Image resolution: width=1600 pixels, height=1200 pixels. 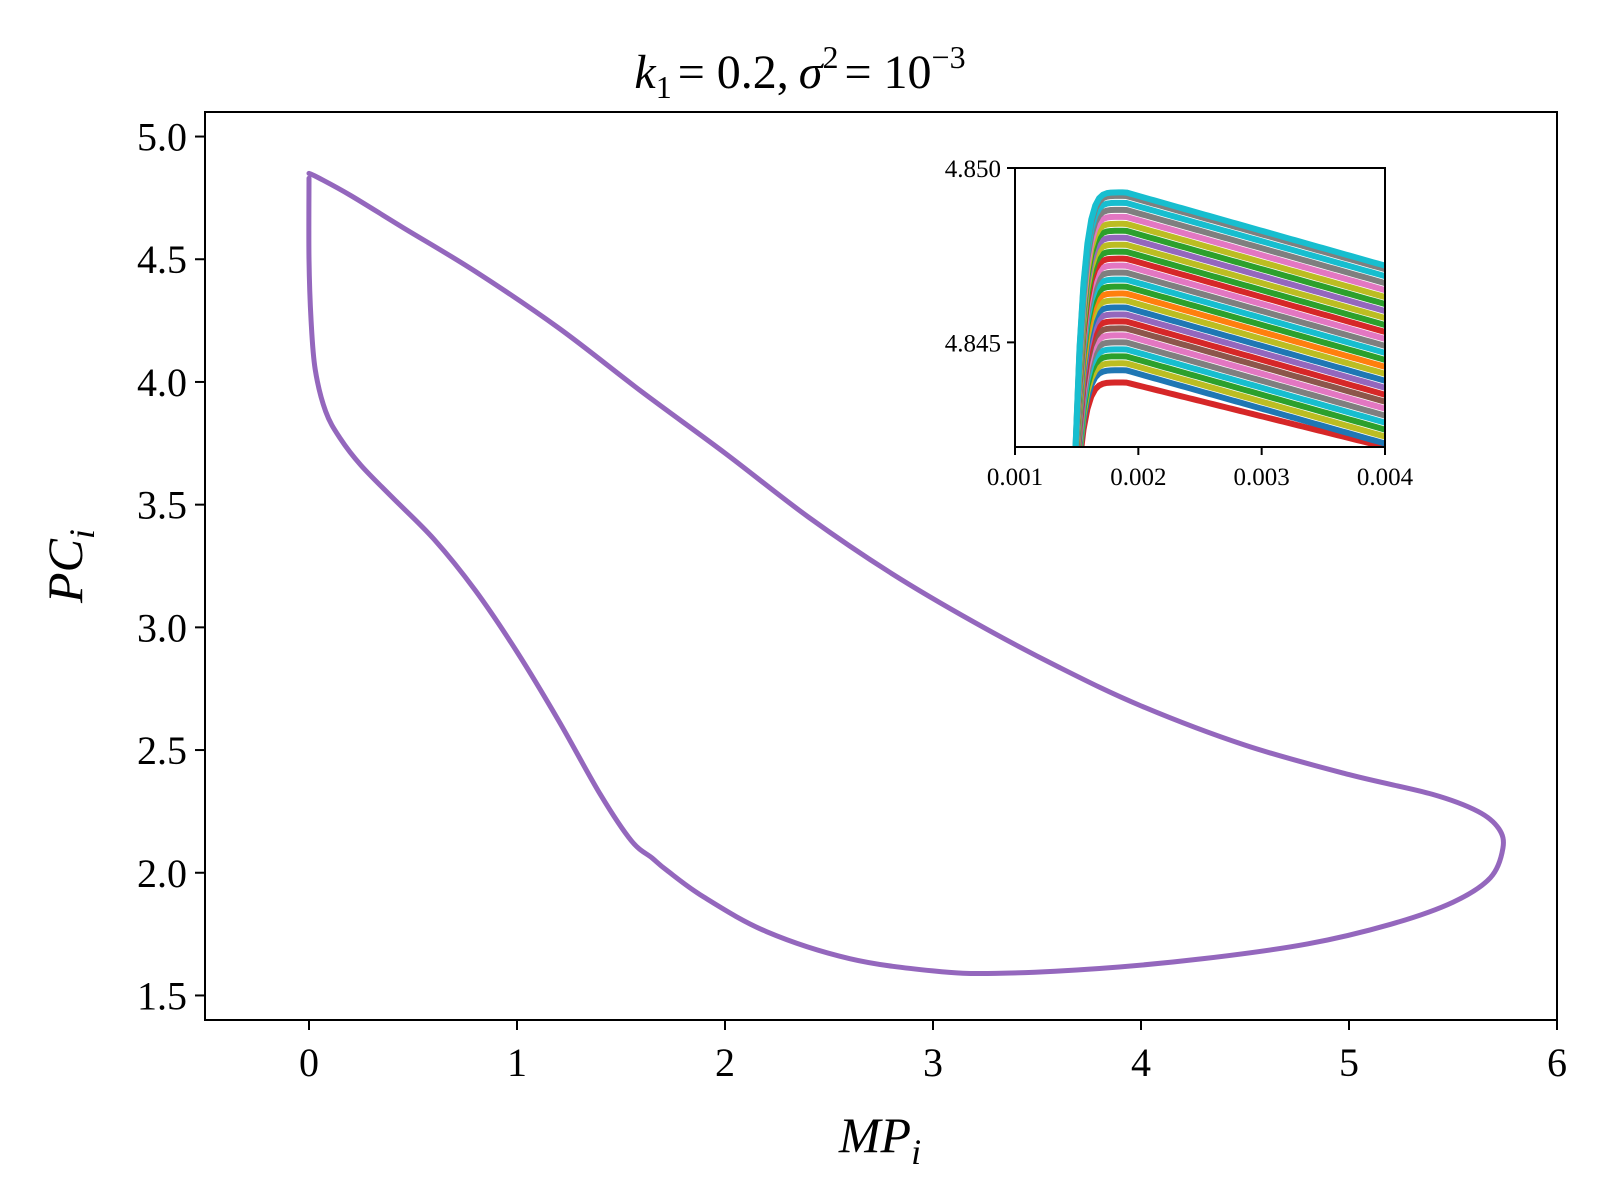 What do you see at coordinates (162, 750) in the screenshot?
I see `y-tick-label: 2.5` at bounding box center [162, 750].